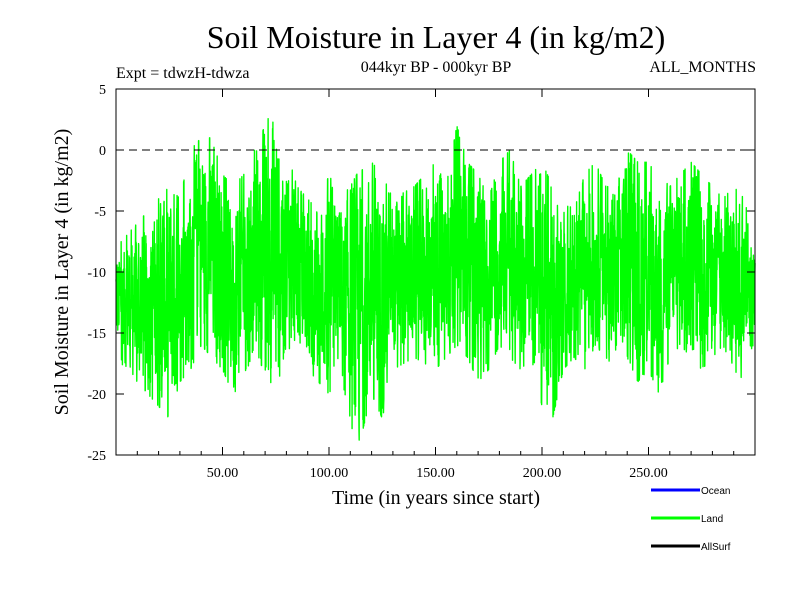 The image size is (800, 600). I want to click on y-tick-label: -10, so click(96, 273).